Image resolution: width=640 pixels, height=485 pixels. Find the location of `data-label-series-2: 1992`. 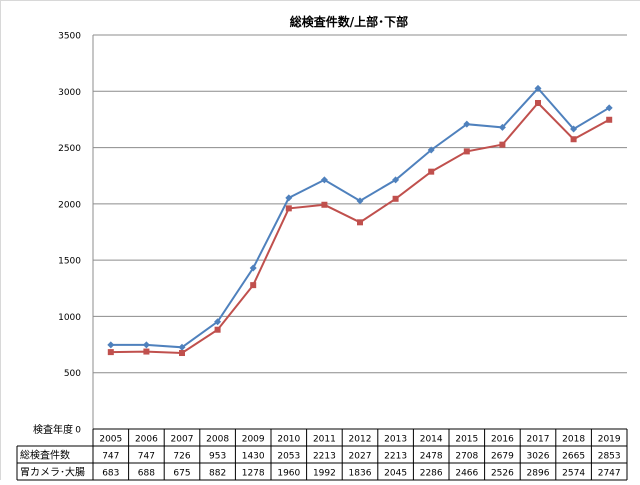

data-label-series-2: 1992 is located at coordinates (324, 474).